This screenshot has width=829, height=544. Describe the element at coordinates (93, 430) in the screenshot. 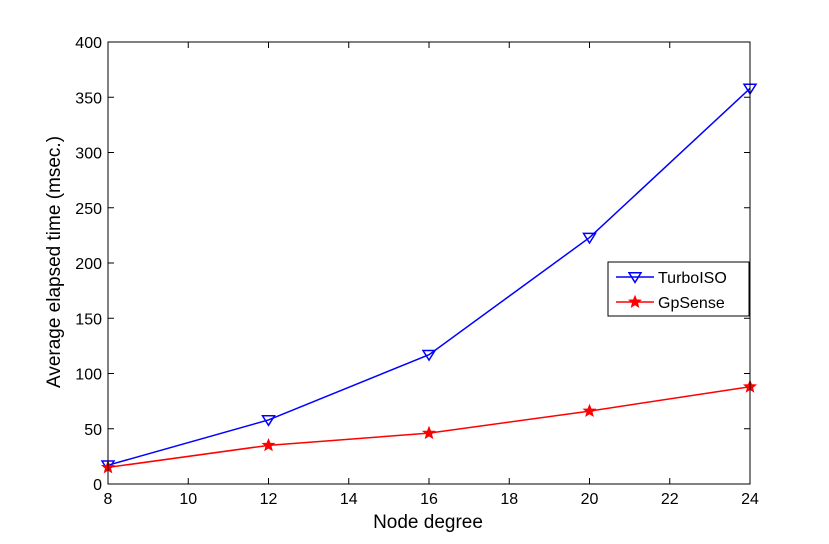

I see `y-tick-label: 50` at that location.